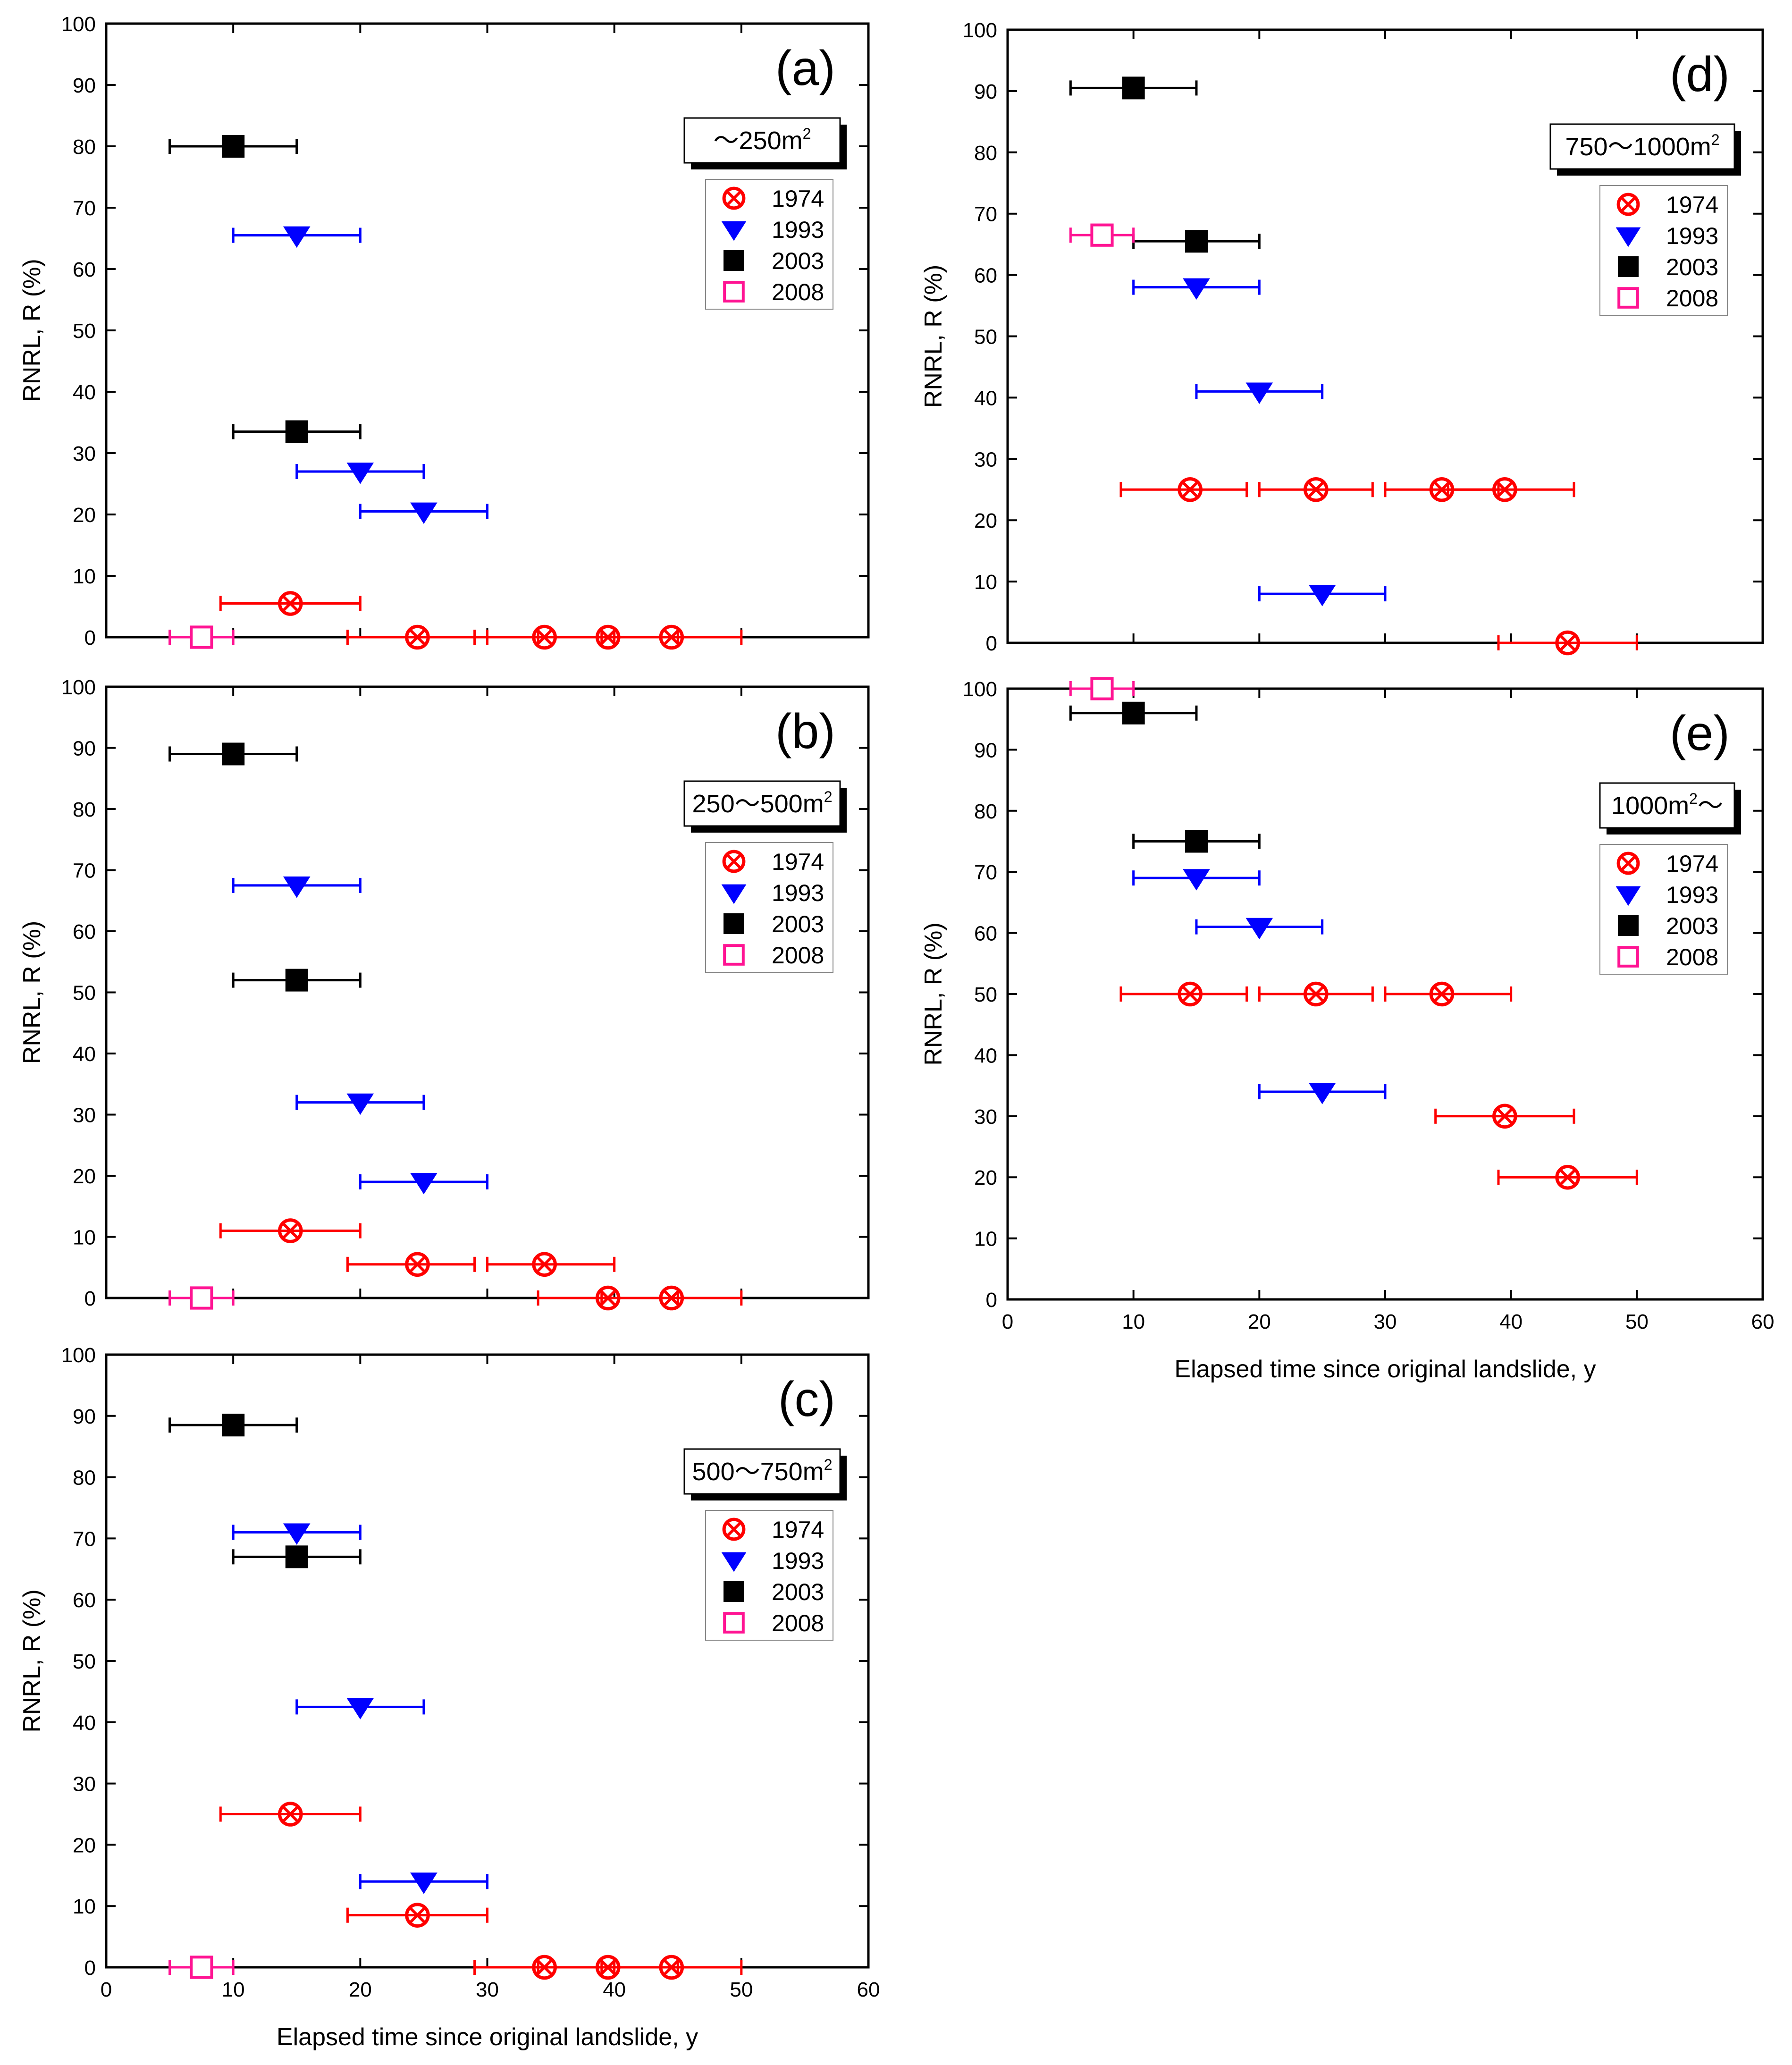 This screenshot has width=1792, height=2065. I want to click on size-class-label: 500～750m2, so click(762, 1471).